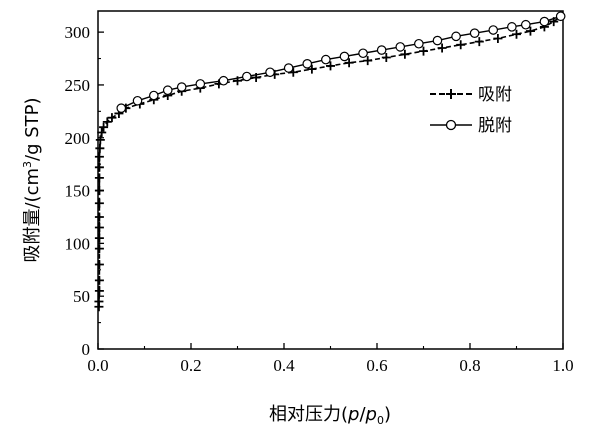 The image size is (596, 438). What do you see at coordinates (495, 95) in the screenshot?
I see `legend-label-adsorption: 吸附` at bounding box center [495, 95].